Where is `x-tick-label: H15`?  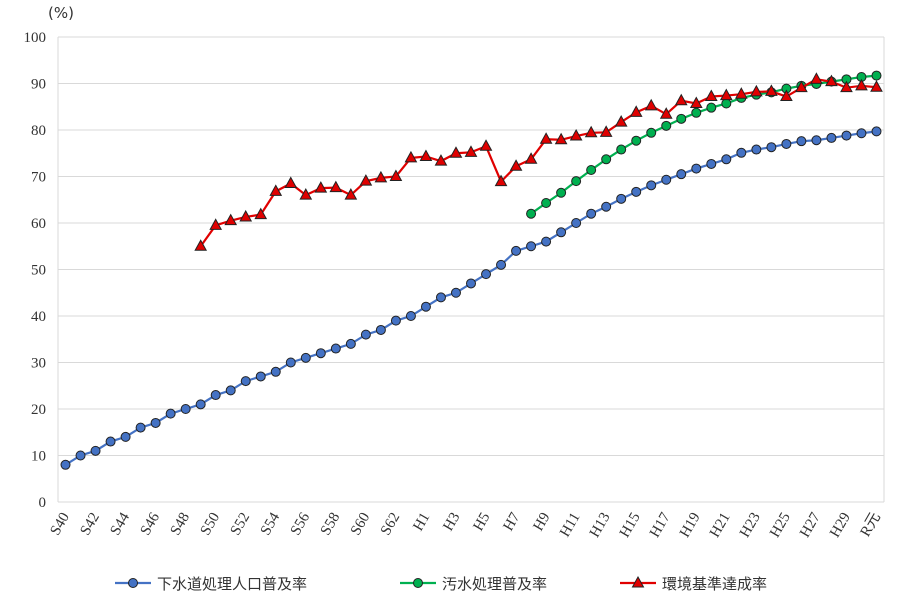
x-tick-label: H15 is located at coordinates (630, 525).